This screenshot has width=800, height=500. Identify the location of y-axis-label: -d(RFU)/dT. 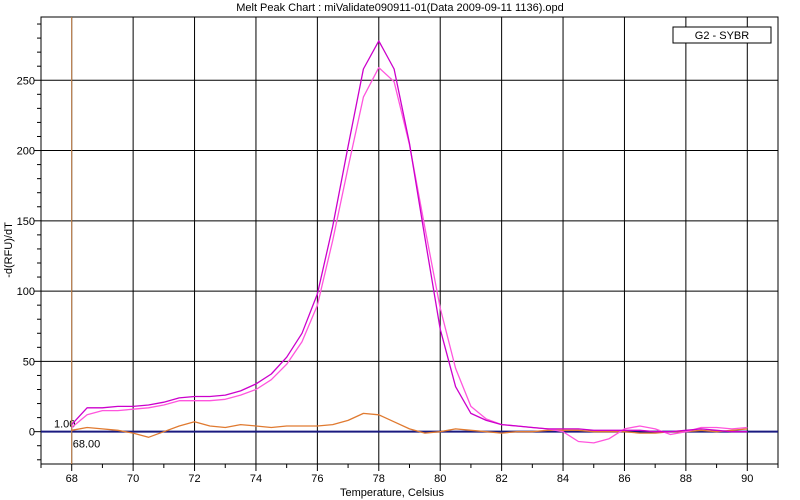
(9, 250).